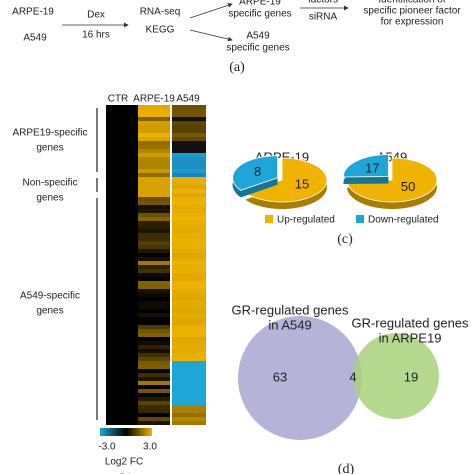 This screenshot has width=474, height=474. What do you see at coordinates (396, 376) in the screenshot?
I see `venn-arpe19` at bounding box center [396, 376].